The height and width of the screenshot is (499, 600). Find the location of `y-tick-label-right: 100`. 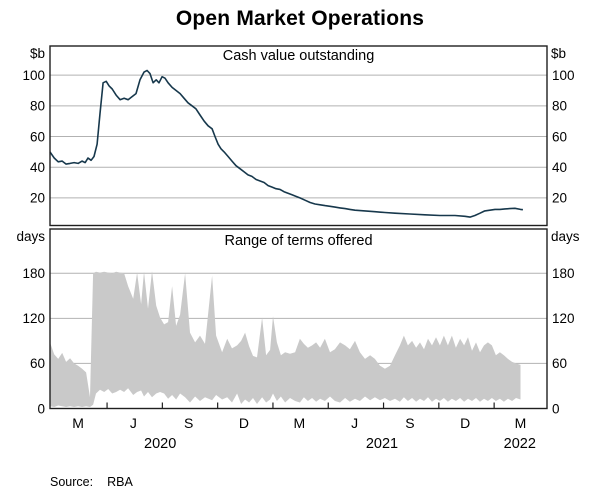

y-tick-label-right: 100 is located at coordinates (563, 75).